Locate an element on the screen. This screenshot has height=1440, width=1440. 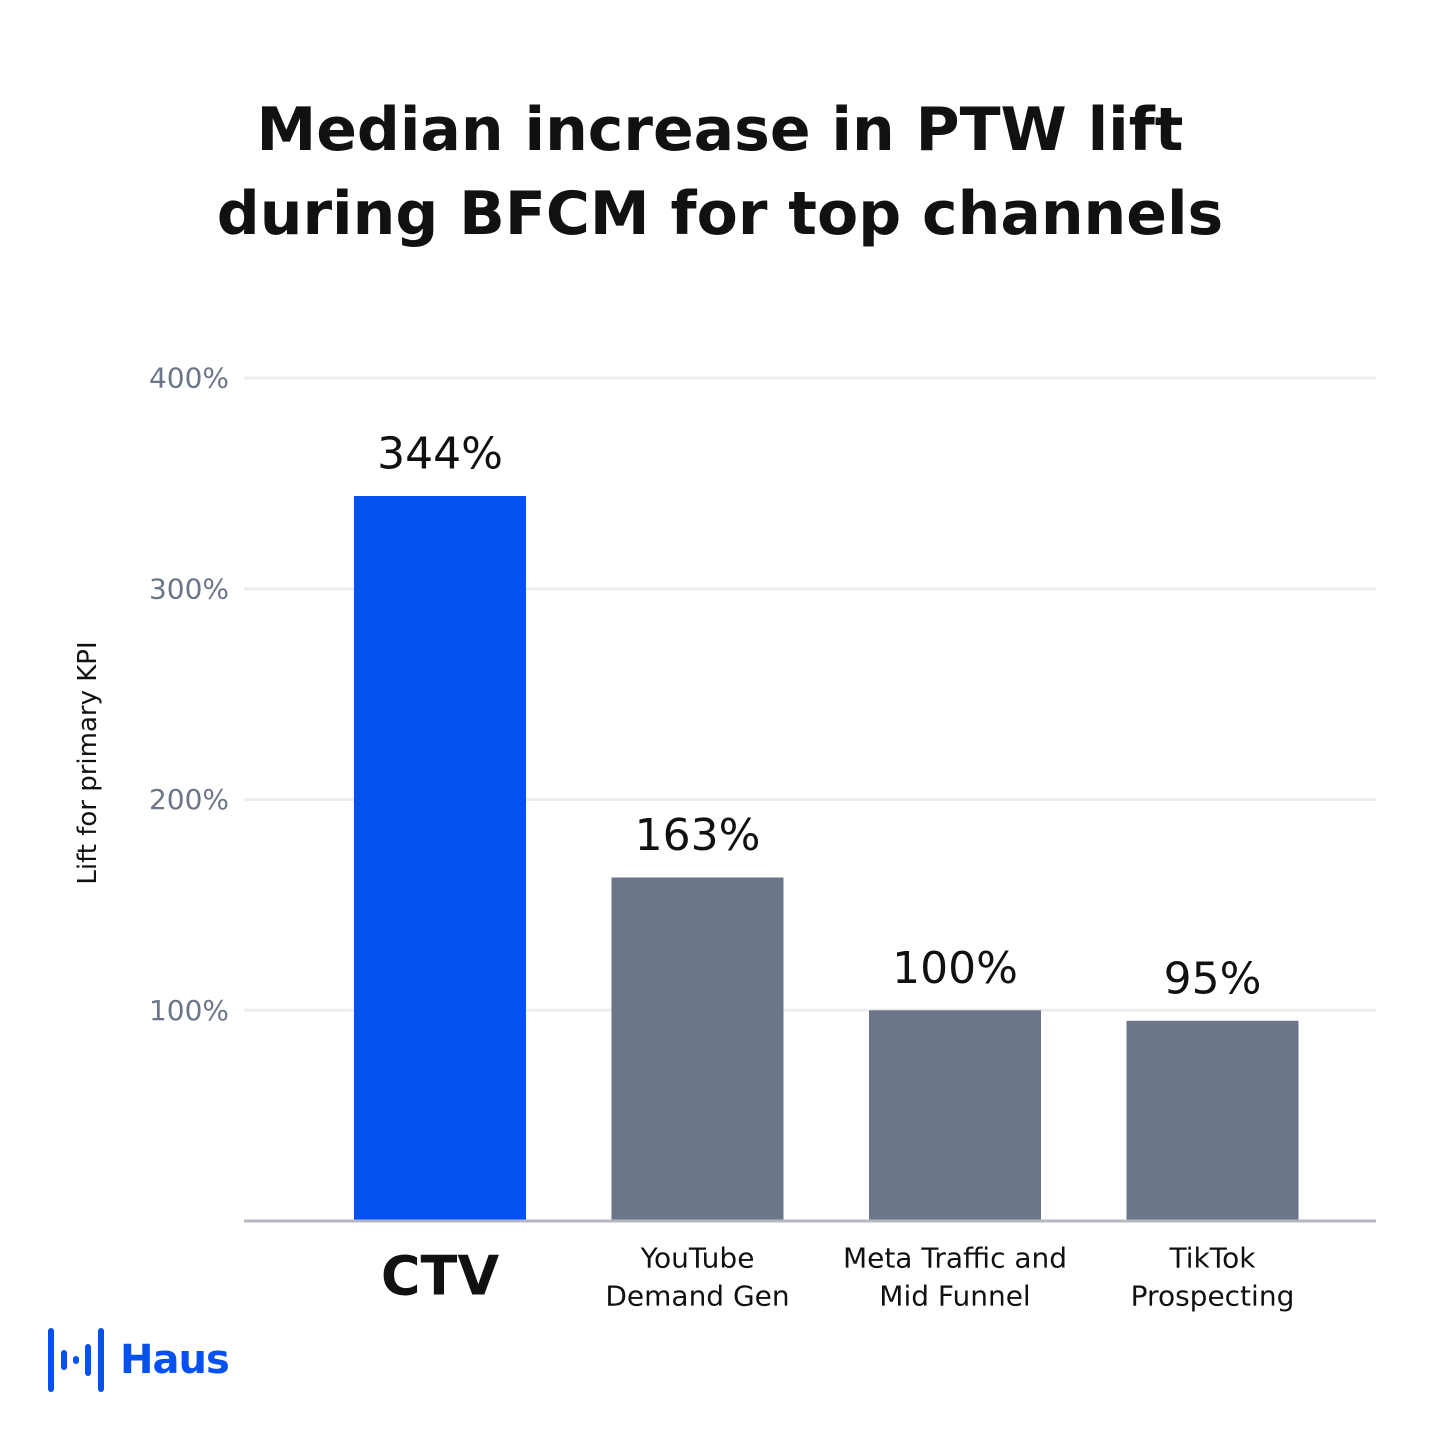
brand-logo: Haus is located at coordinates (139, 1360).